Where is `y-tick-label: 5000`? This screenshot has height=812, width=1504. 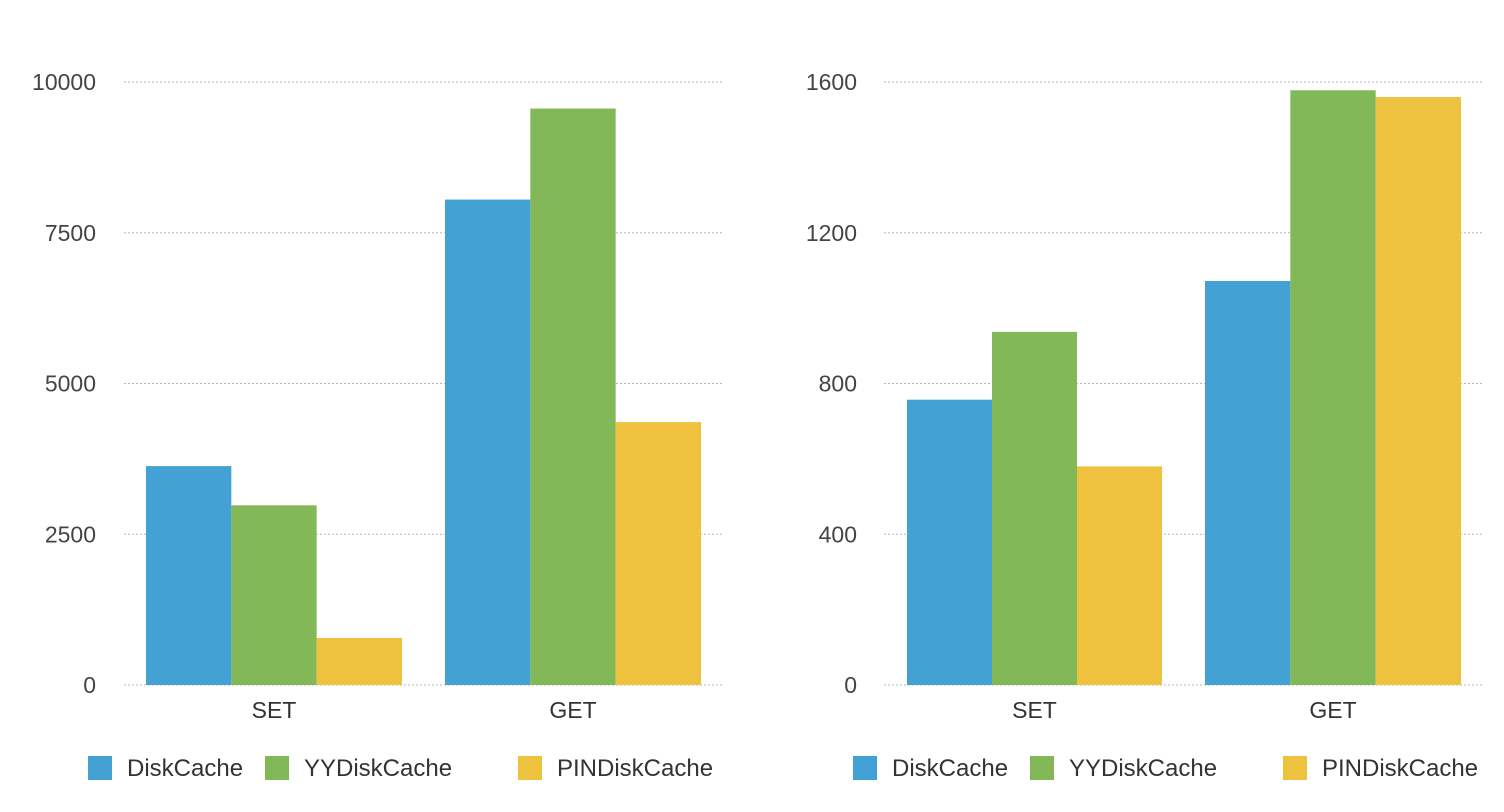
y-tick-label: 5000 is located at coordinates (70, 384).